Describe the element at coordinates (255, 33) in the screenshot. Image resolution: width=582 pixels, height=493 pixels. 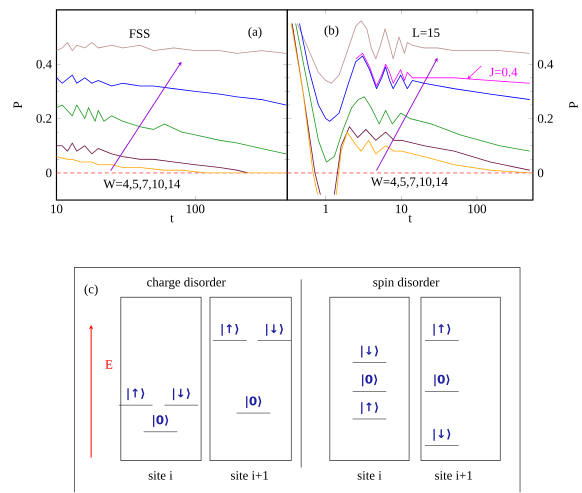
I see `annotation: (a)` at that location.